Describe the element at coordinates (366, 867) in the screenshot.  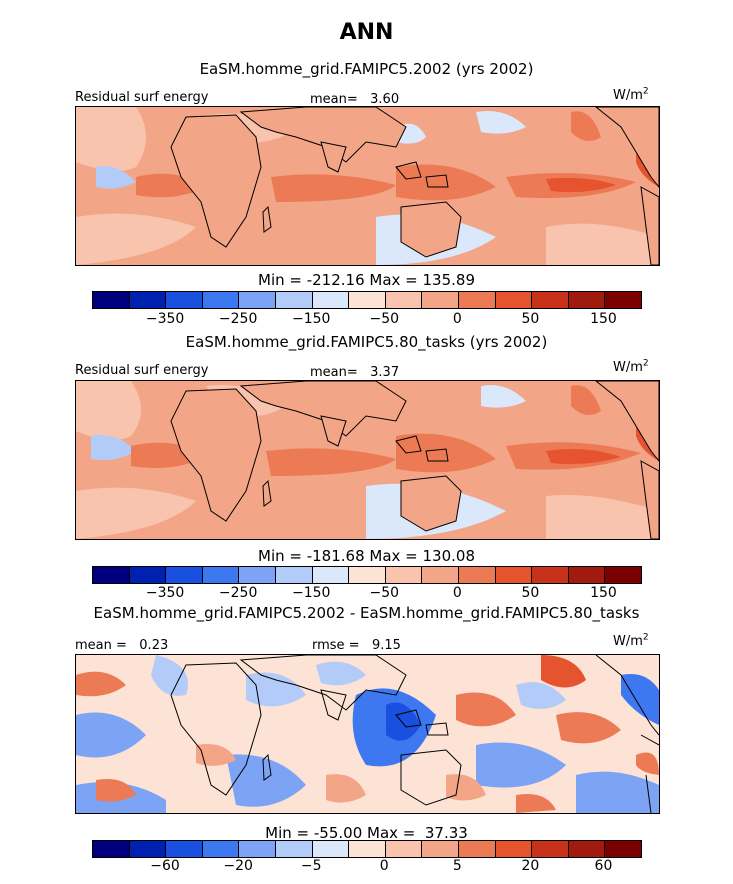
I see `panel-3-colorbar-ticks: −60 −20 −5 0 5 20 60` at that location.